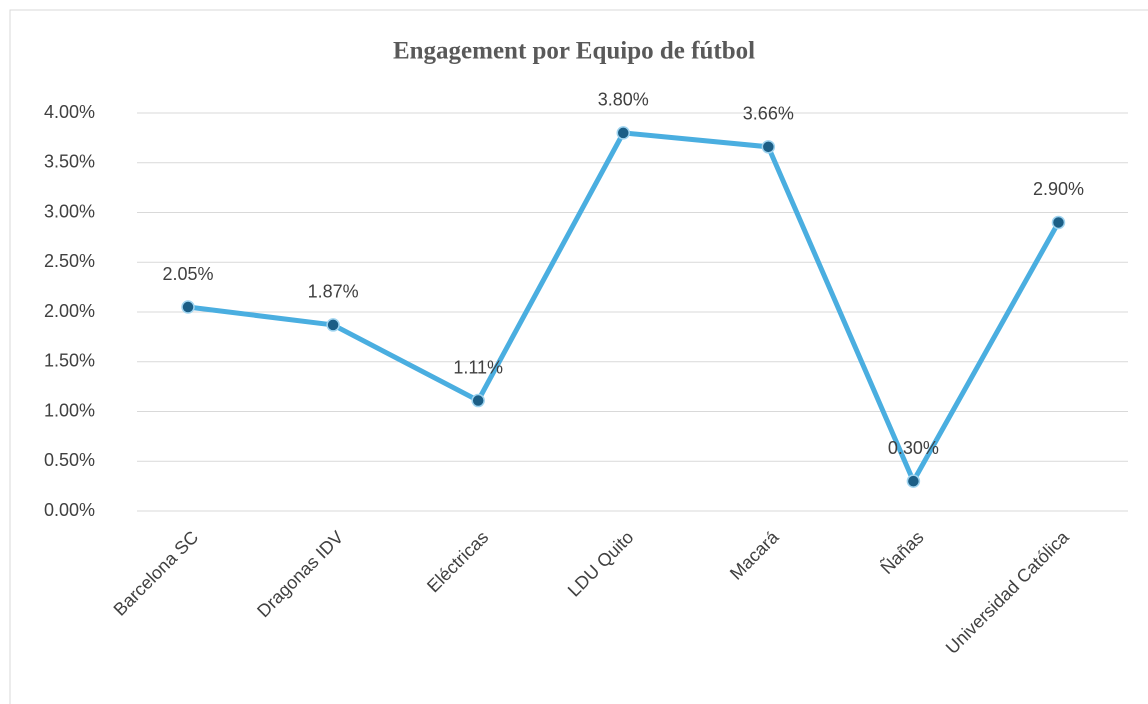 The width and height of the screenshot is (1148, 704). Describe the element at coordinates (333, 292) in the screenshot. I see `data-label: 1.87%` at that location.